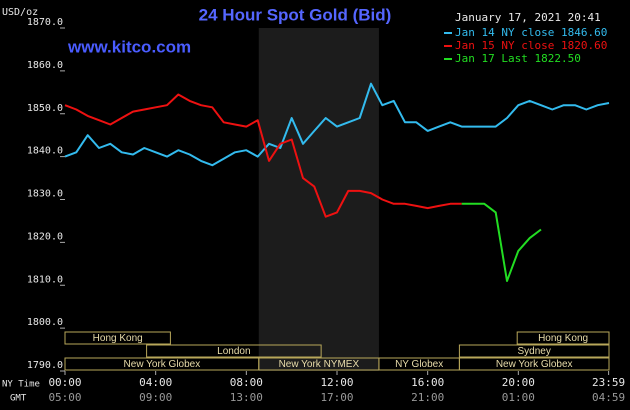 The image size is (630, 410). What do you see at coordinates (129, 46) in the screenshot?
I see `website: www.kitco.com` at bounding box center [129, 46].